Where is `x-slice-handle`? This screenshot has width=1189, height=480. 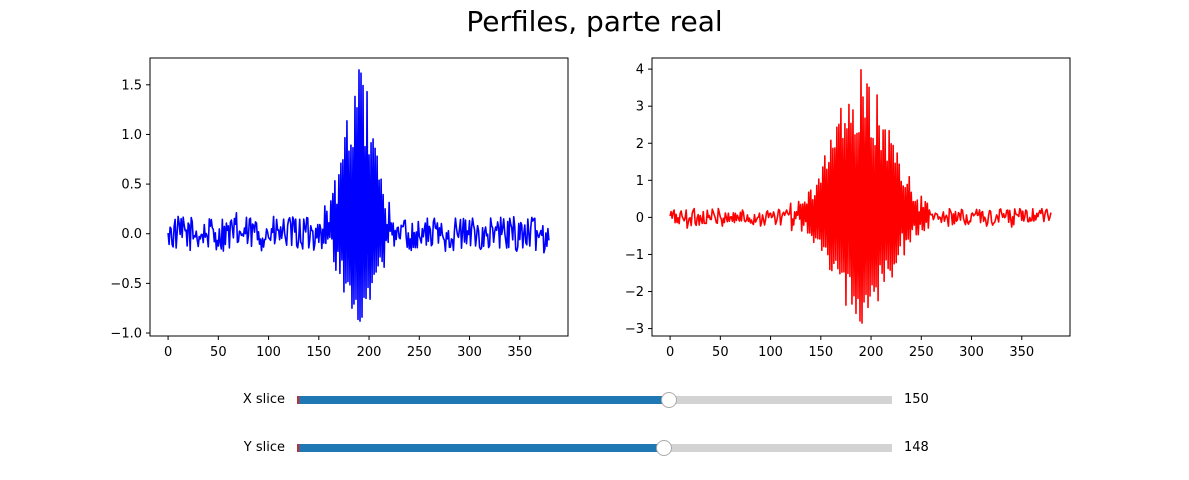 x-slice-handle is located at coordinates (668, 400).